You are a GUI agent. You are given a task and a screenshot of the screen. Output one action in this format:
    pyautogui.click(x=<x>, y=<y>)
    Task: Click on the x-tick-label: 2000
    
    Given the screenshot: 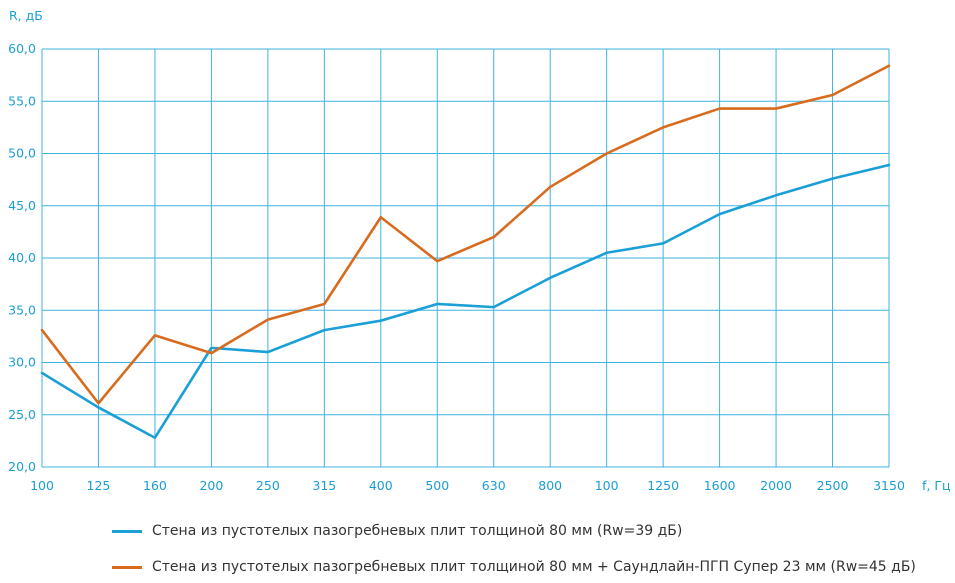 What is the action you would take?
    pyautogui.click(x=776, y=485)
    